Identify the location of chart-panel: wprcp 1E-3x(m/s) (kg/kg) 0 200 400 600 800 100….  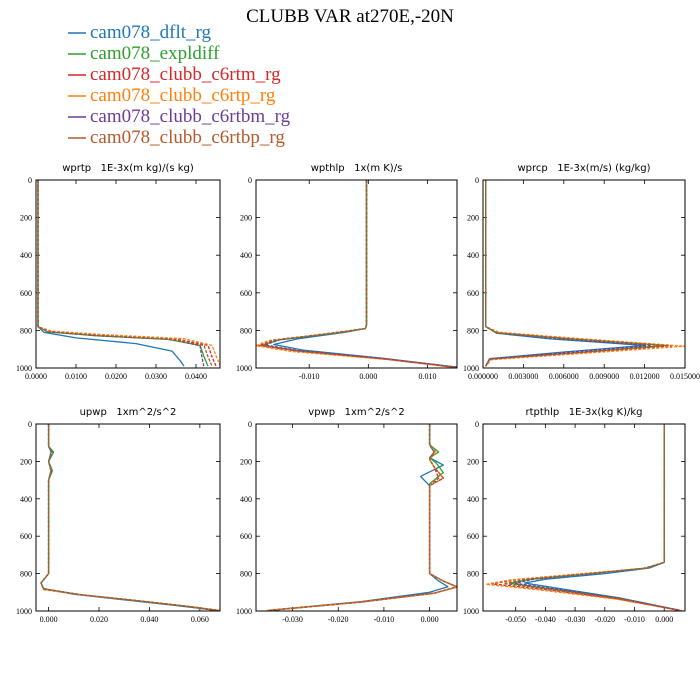
(581, 272).